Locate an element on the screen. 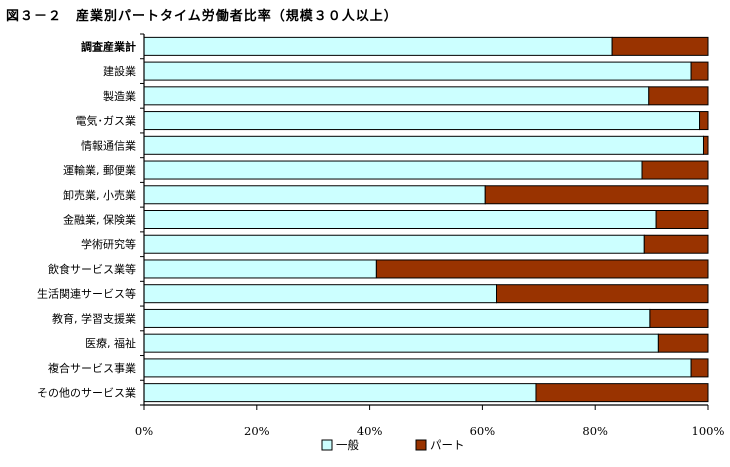  category-label: 調査産業計 is located at coordinates (108, 46).